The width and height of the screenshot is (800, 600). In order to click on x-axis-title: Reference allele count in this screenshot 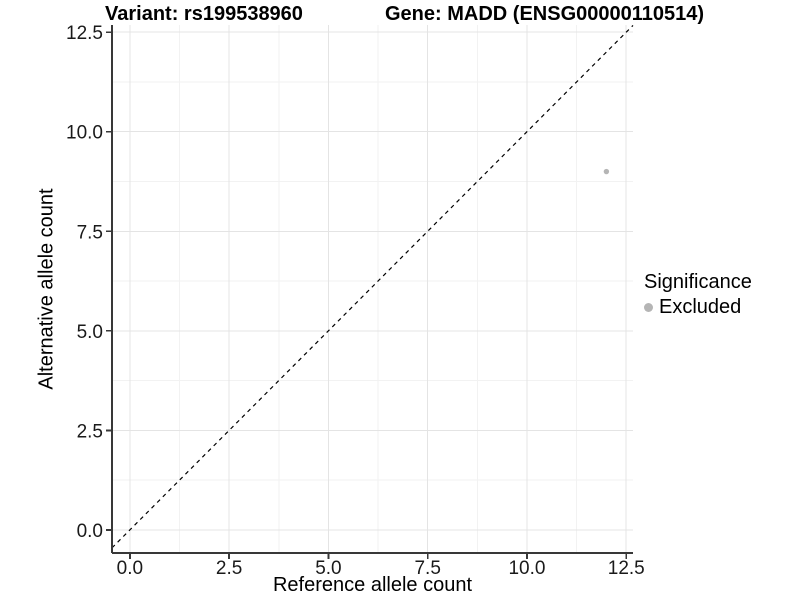, I will do `click(372, 585)`.